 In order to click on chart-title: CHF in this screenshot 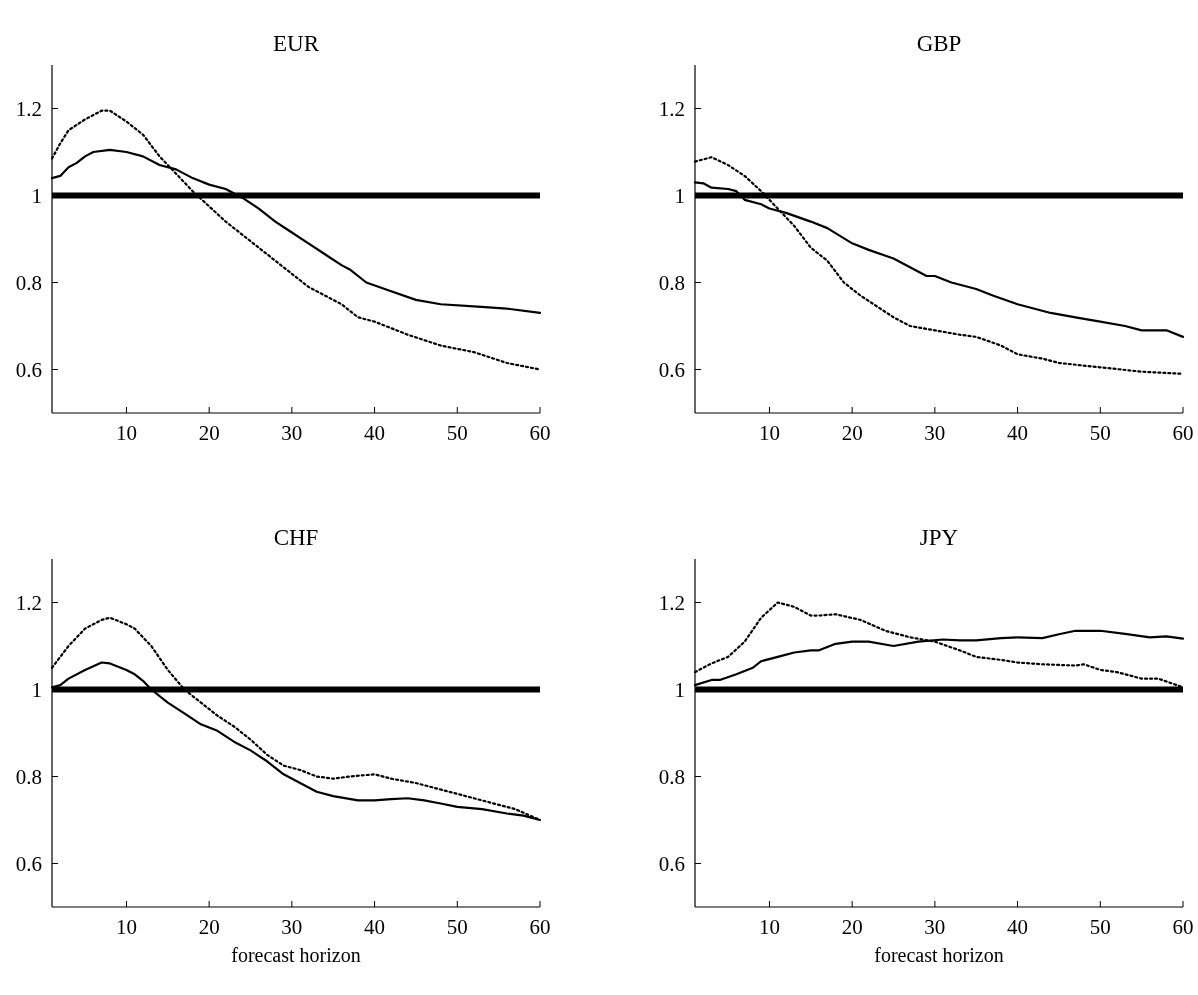, I will do `click(296, 537)`.